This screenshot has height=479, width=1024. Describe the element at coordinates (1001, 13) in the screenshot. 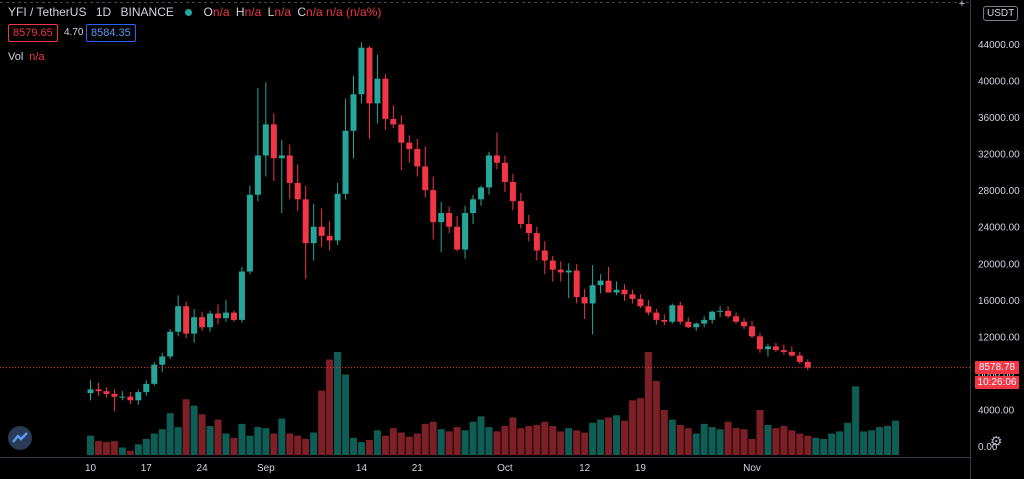

I see `currency-button: USDT` at that location.